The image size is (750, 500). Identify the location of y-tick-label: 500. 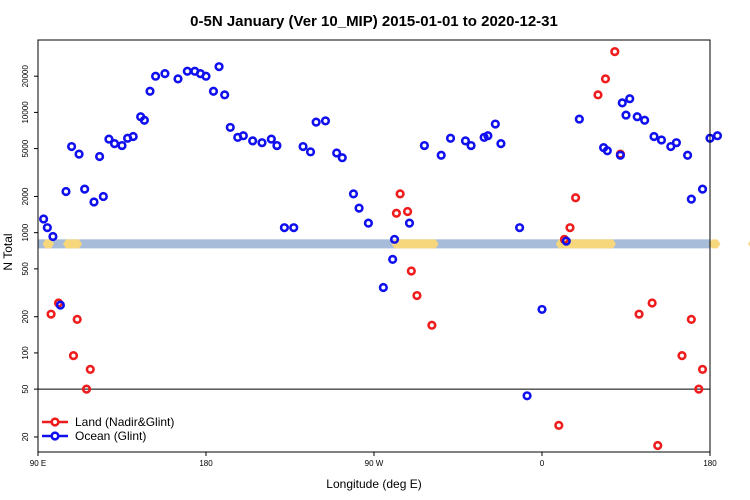
(25, 269).